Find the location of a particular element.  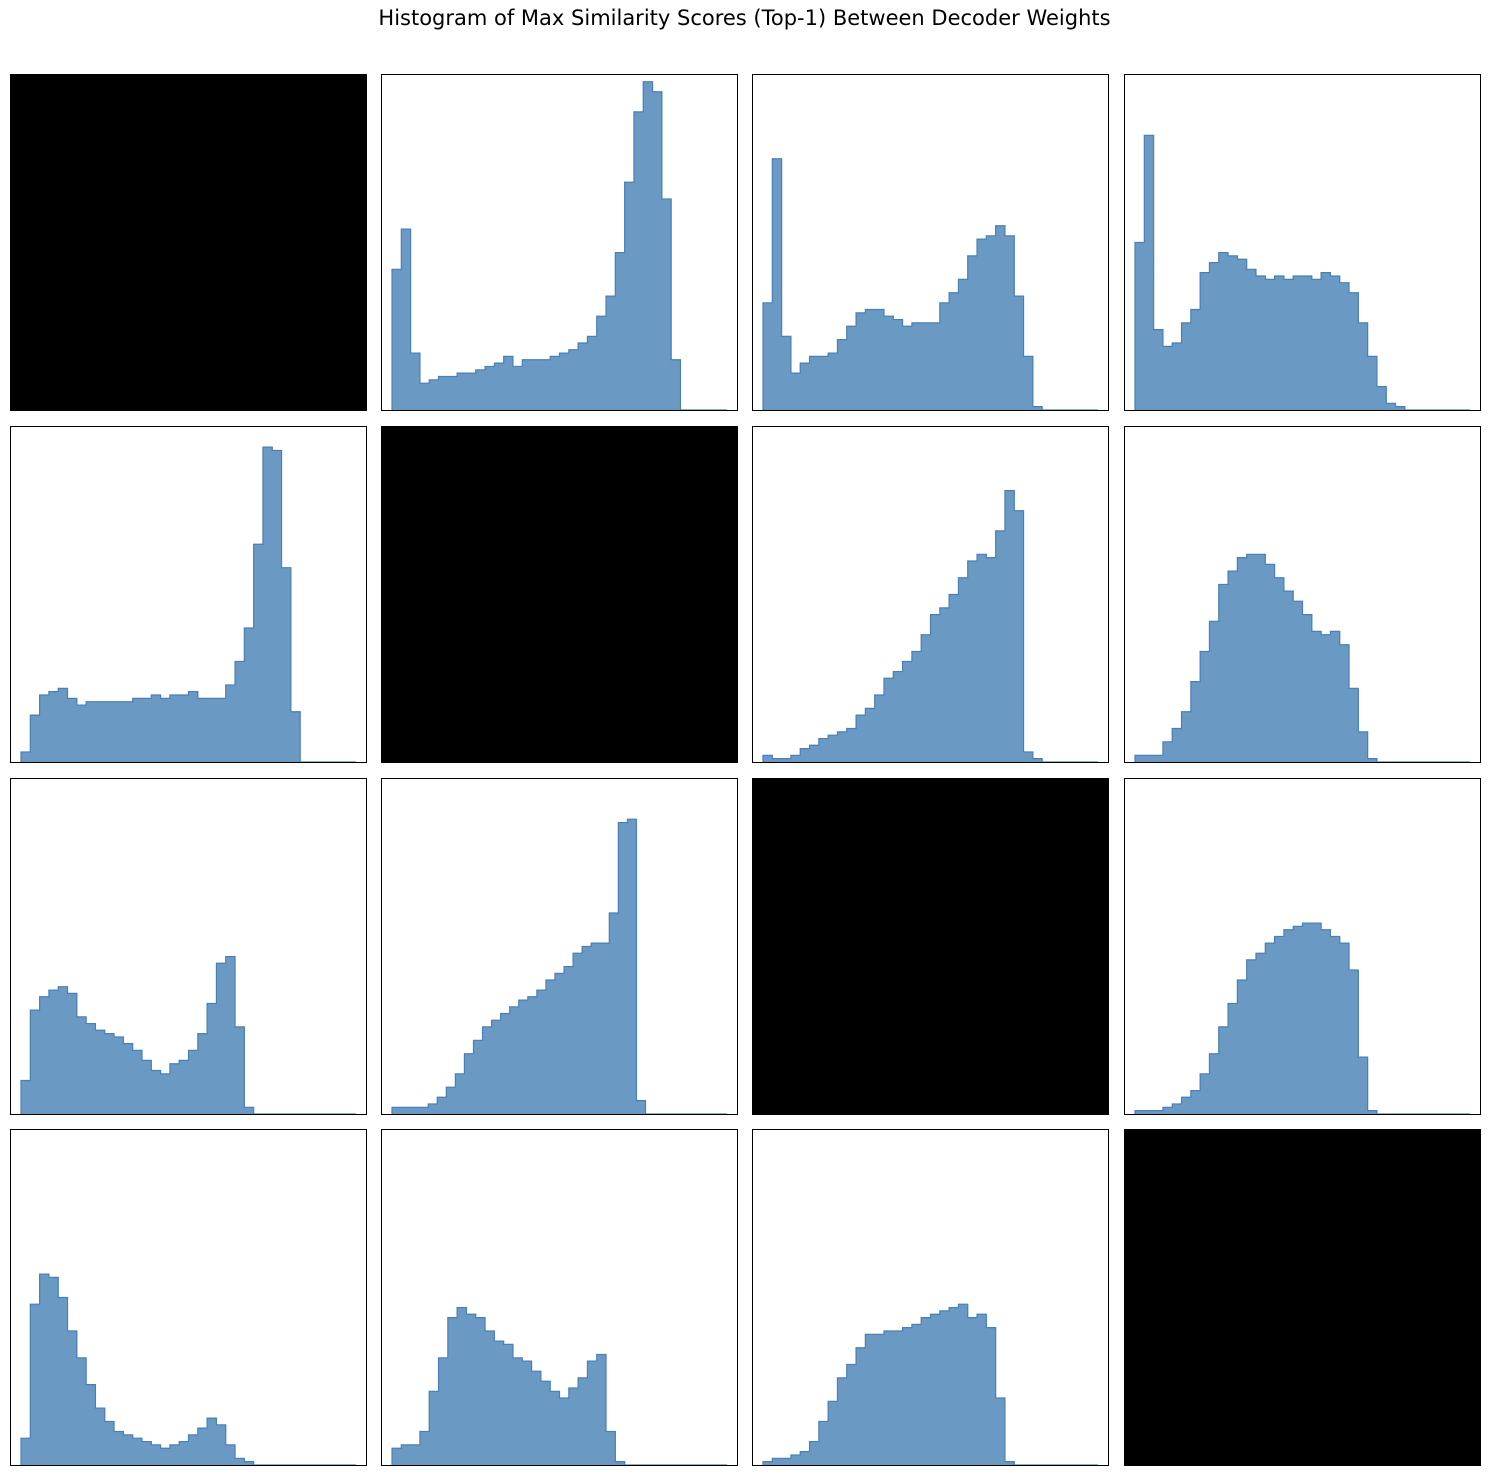

histogram-panel-r1-c3 is located at coordinates (1302, 594).